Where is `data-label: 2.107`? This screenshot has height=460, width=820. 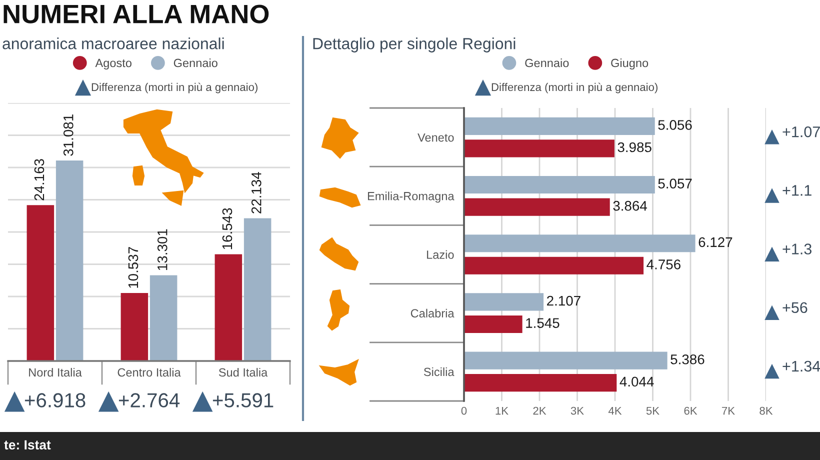 data-label: 2.107 is located at coordinates (563, 301).